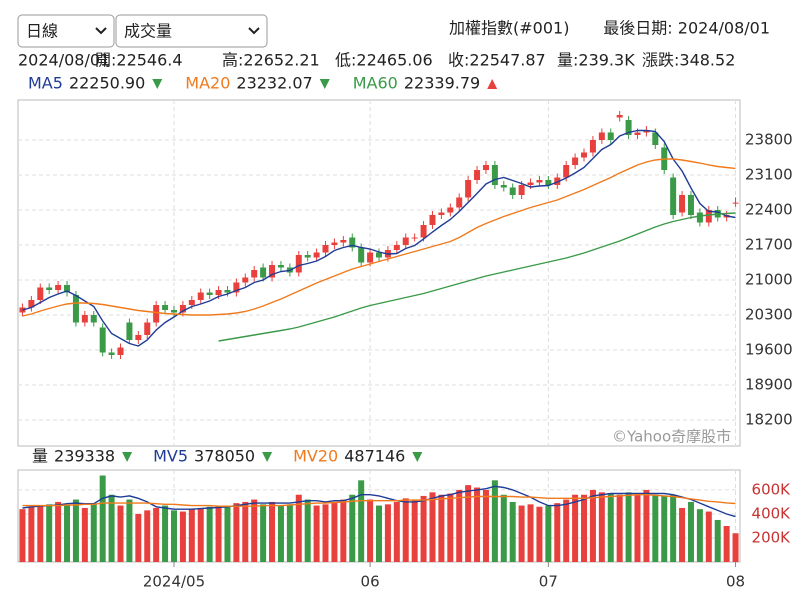 The image size is (809, 612). I want to click on select-text: 日線, so click(42, 31).